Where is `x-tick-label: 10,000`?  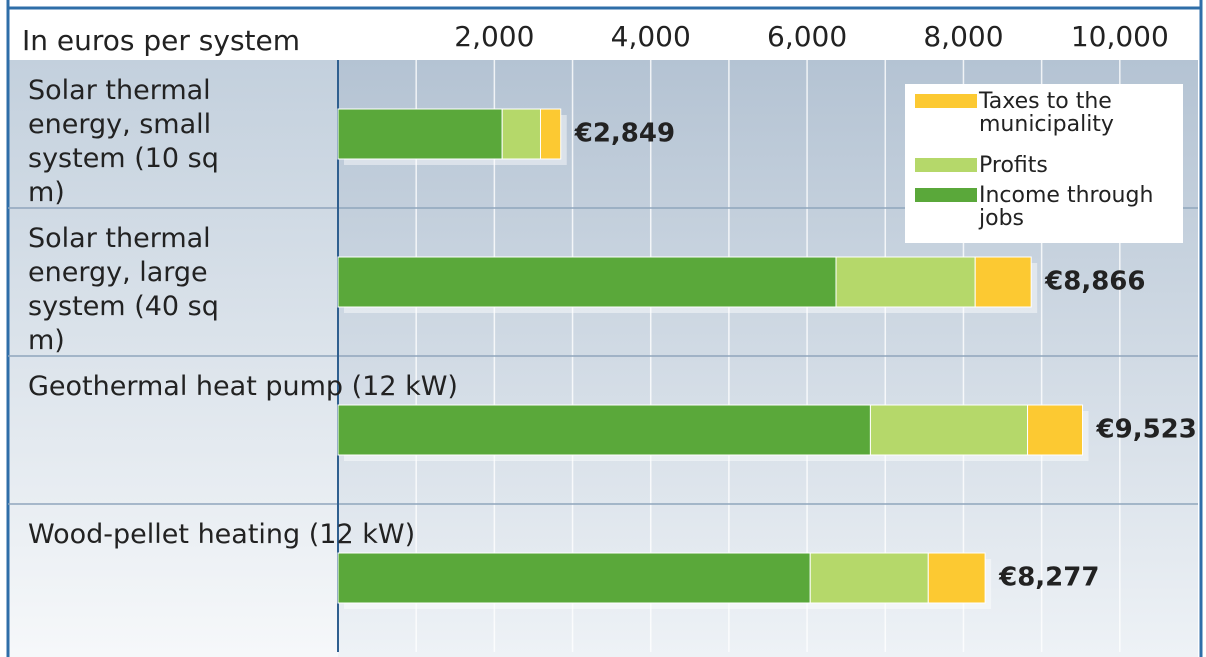 x-tick-label: 10,000 is located at coordinates (1120, 36).